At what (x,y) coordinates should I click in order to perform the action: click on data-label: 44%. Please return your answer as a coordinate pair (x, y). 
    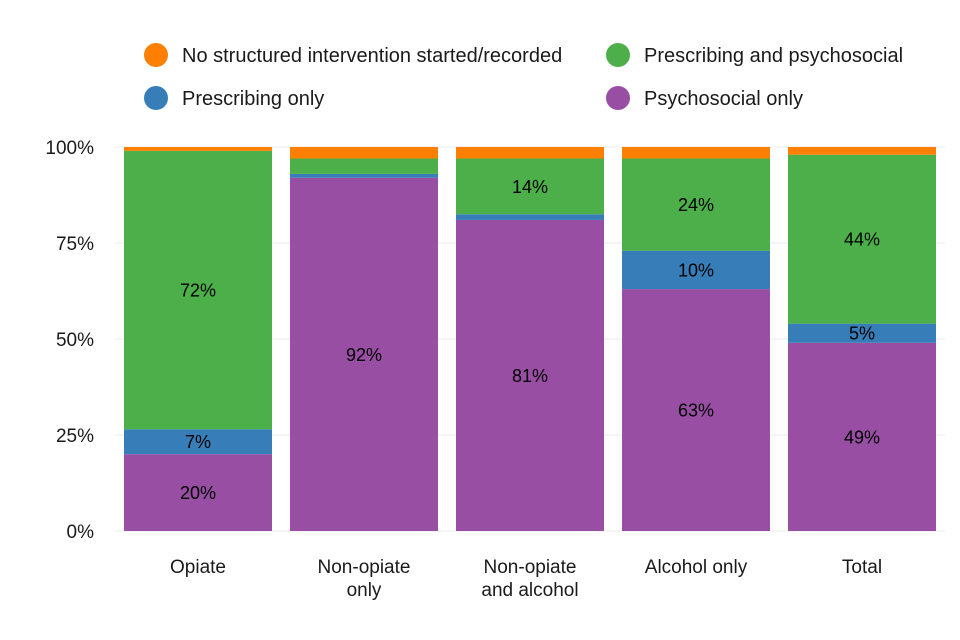
    Looking at the image, I should click on (862, 240).